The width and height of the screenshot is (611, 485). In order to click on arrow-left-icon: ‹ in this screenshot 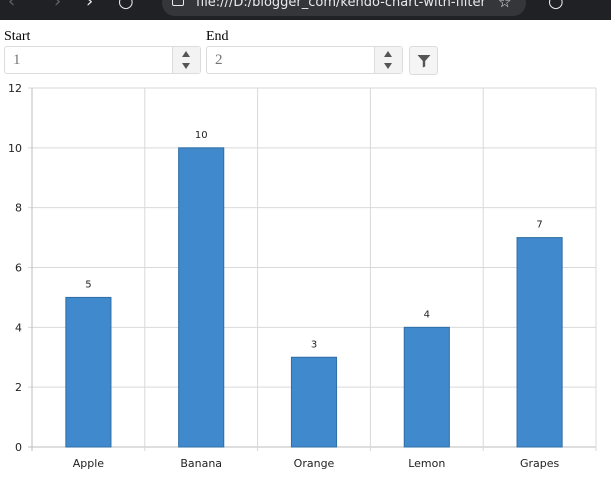, I will do `click(12, 6)`.